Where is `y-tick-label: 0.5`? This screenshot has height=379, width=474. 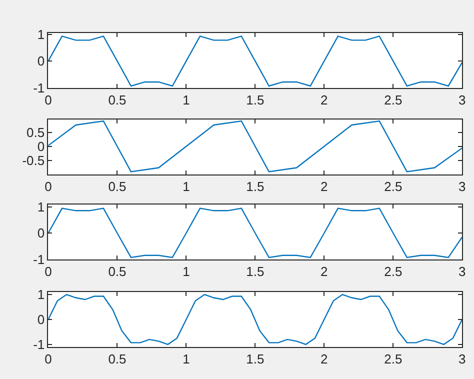
y-tick-label: 0.5 is located at coordinates (35, 132).